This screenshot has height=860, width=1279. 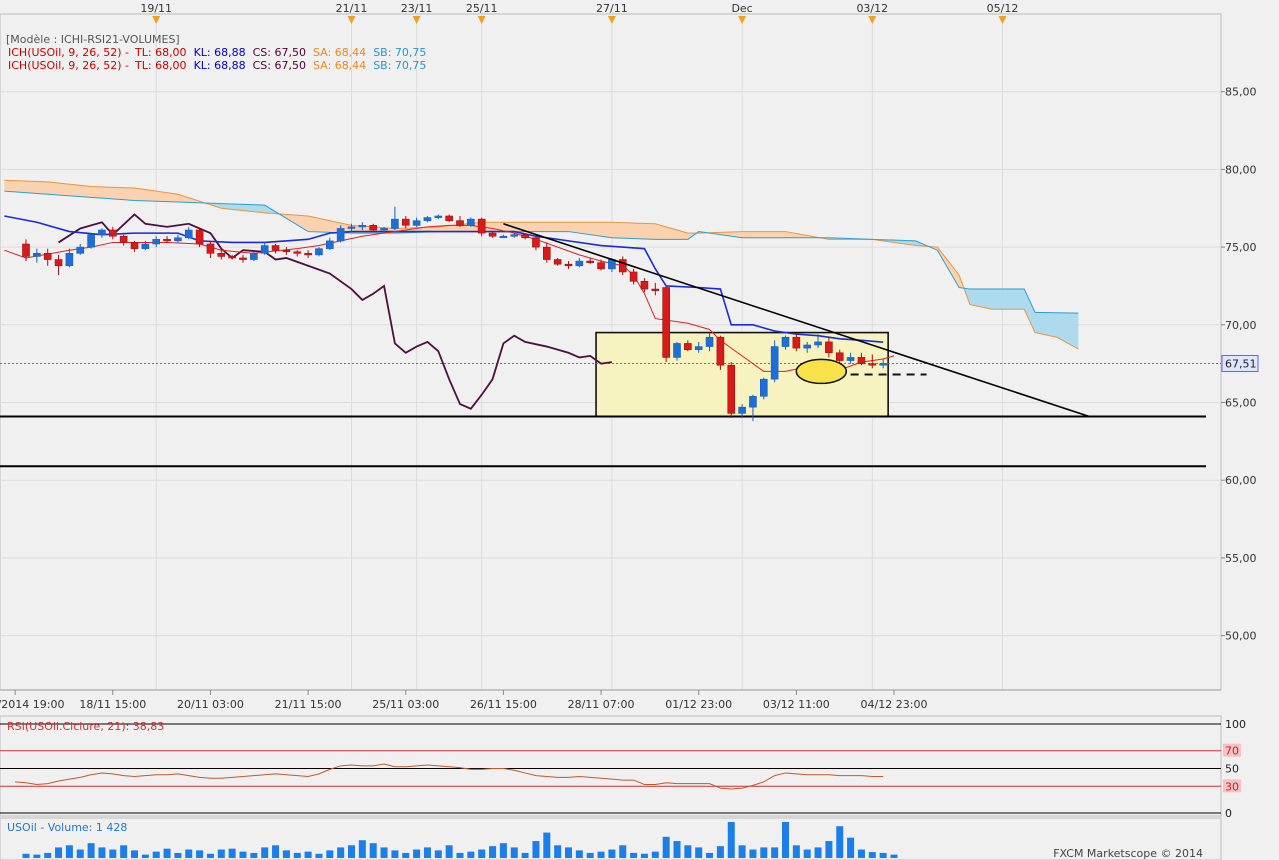 What do you see at coordinates (611, 766) in the screenshot?
I see `rsi-panel-frame` at bounding box center [611, 766].